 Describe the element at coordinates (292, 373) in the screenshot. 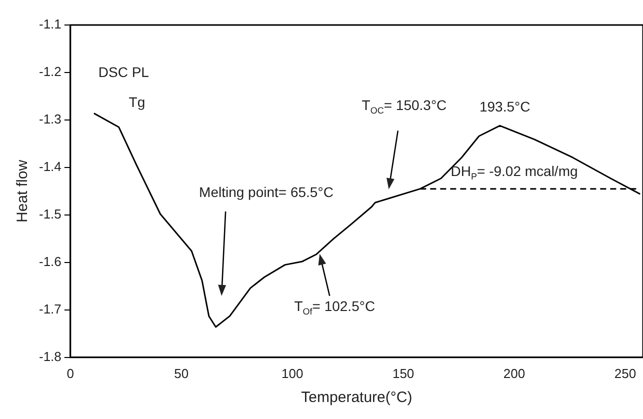

I see `x-tick-label: 100` at that location.